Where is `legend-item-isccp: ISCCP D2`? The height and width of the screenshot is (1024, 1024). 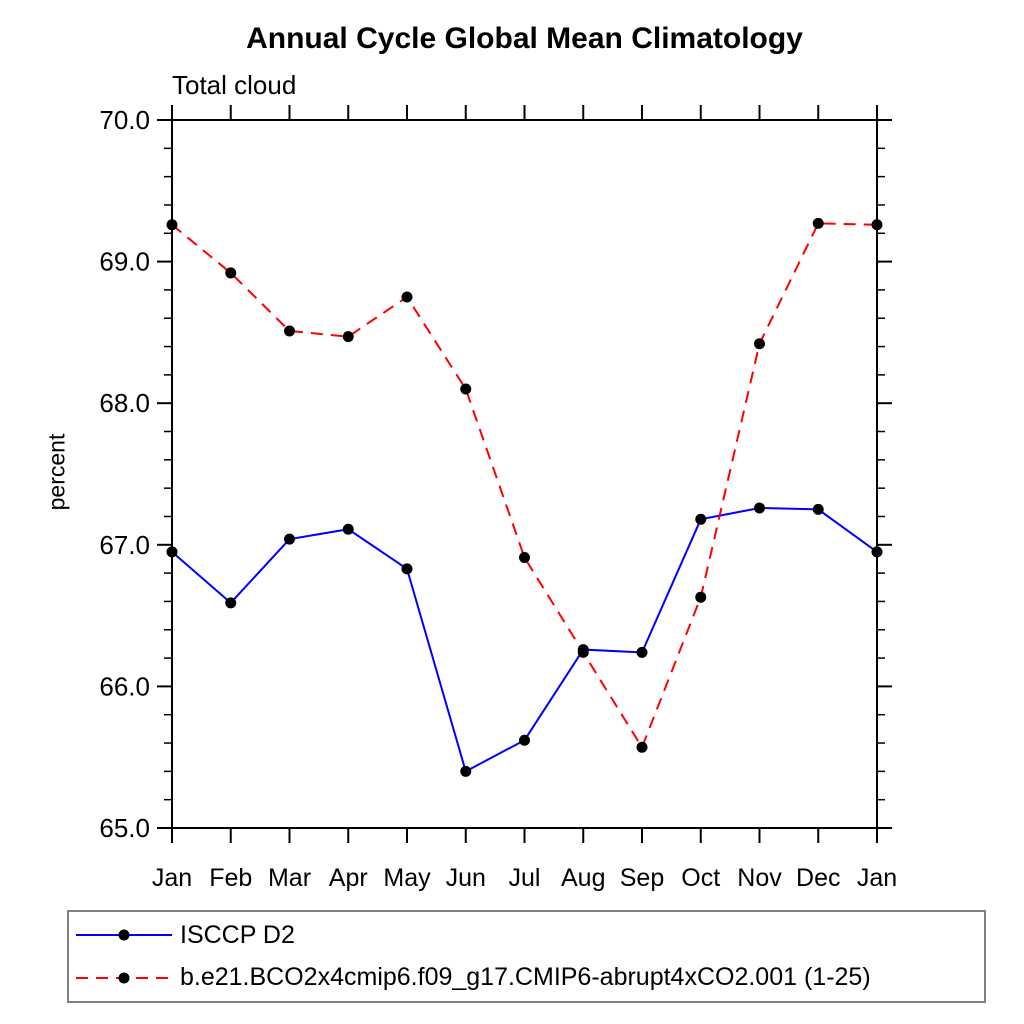
legend-item-isccp: ISCCP D2 is located at coordinates (529, 935).